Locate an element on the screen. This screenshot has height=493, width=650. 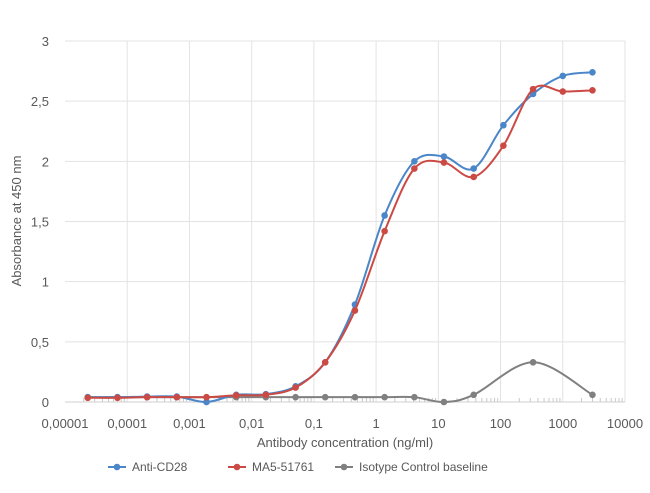
y-tick-label: 2,5 is located at coordinates (40, 101).